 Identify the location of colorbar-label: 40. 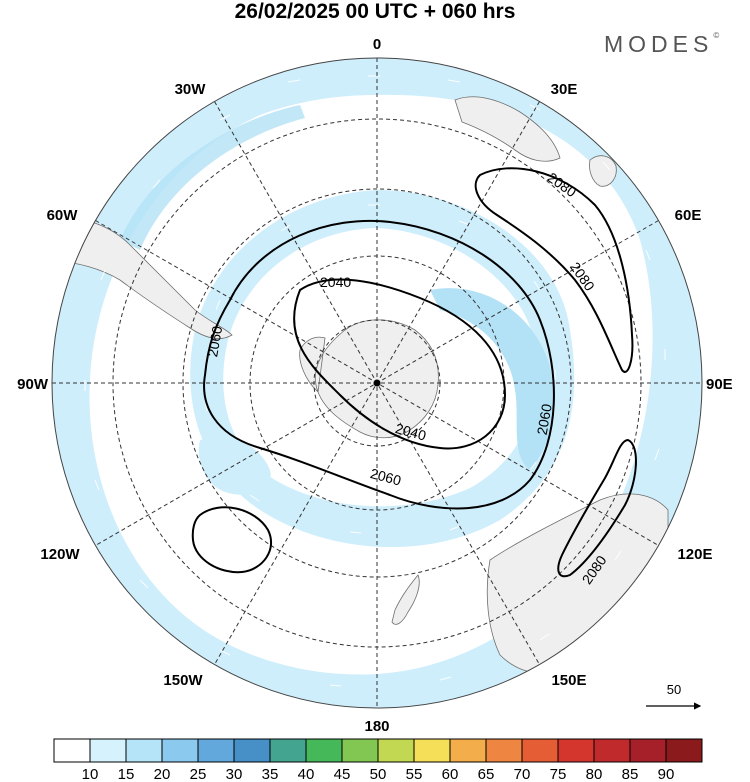
(306, 774).